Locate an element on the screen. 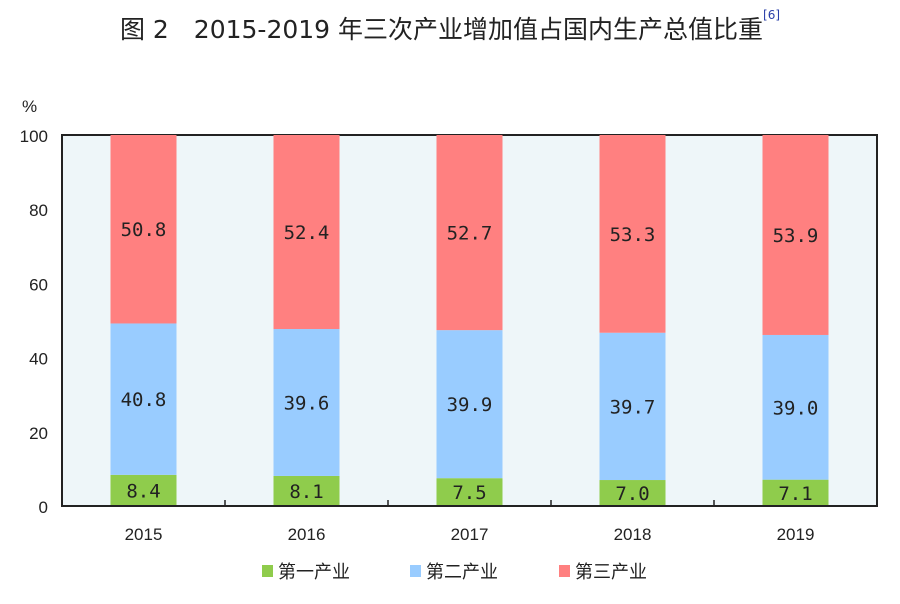  data-label: 52.4 is located at coordinates (307, 233).